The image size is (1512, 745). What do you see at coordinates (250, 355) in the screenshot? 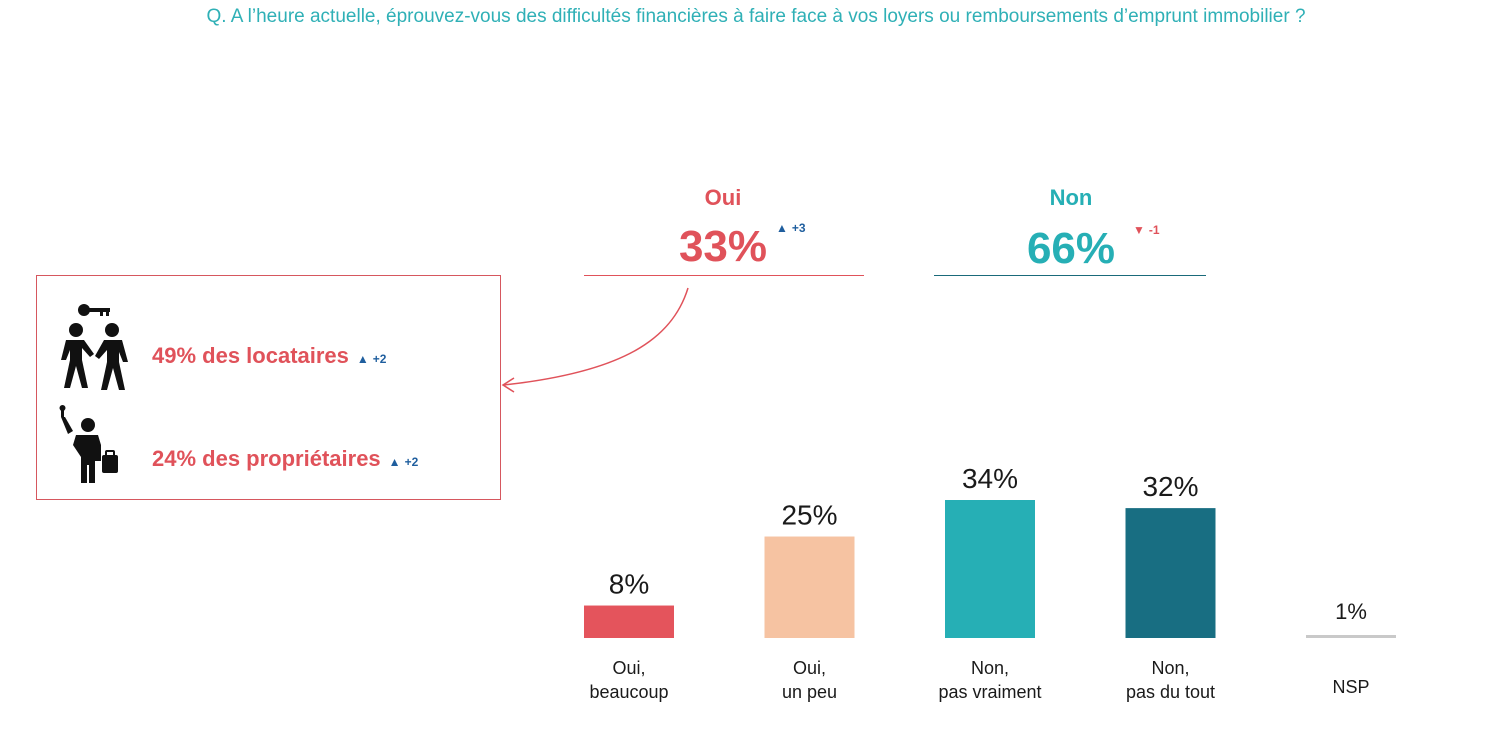
I see `segment-tenants-text: 49% des locataires` at bounding box center [250, 355].